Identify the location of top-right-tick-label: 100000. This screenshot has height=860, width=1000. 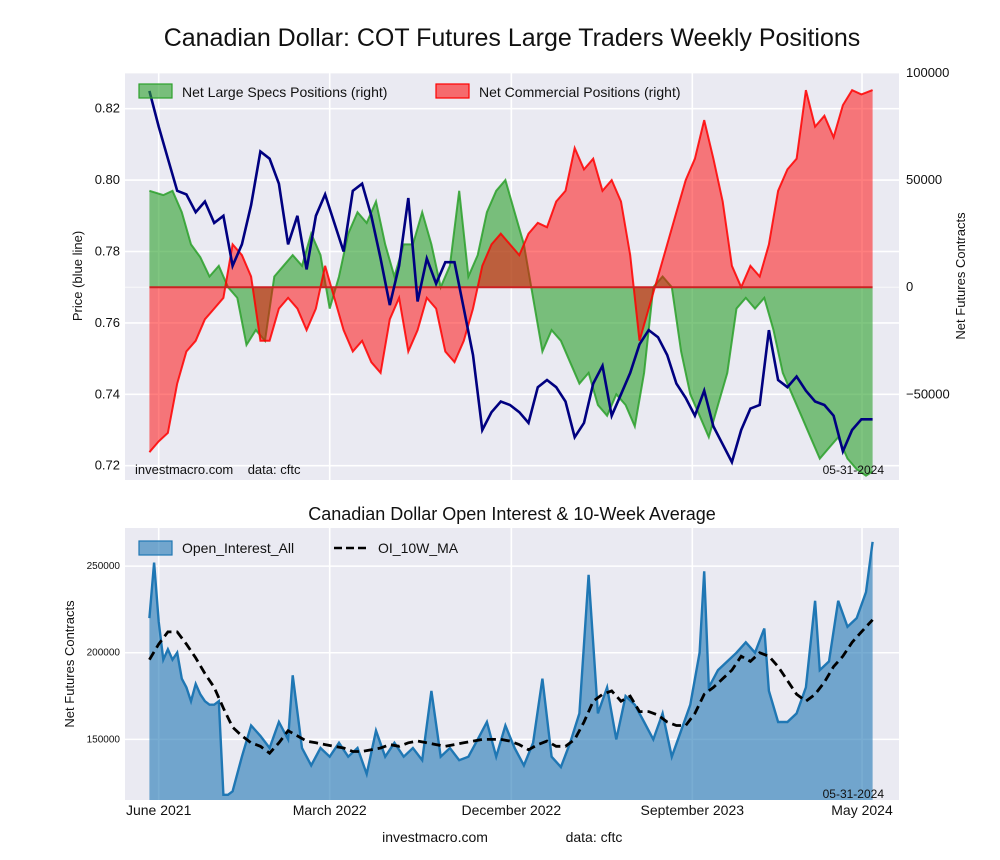
(927, 72).